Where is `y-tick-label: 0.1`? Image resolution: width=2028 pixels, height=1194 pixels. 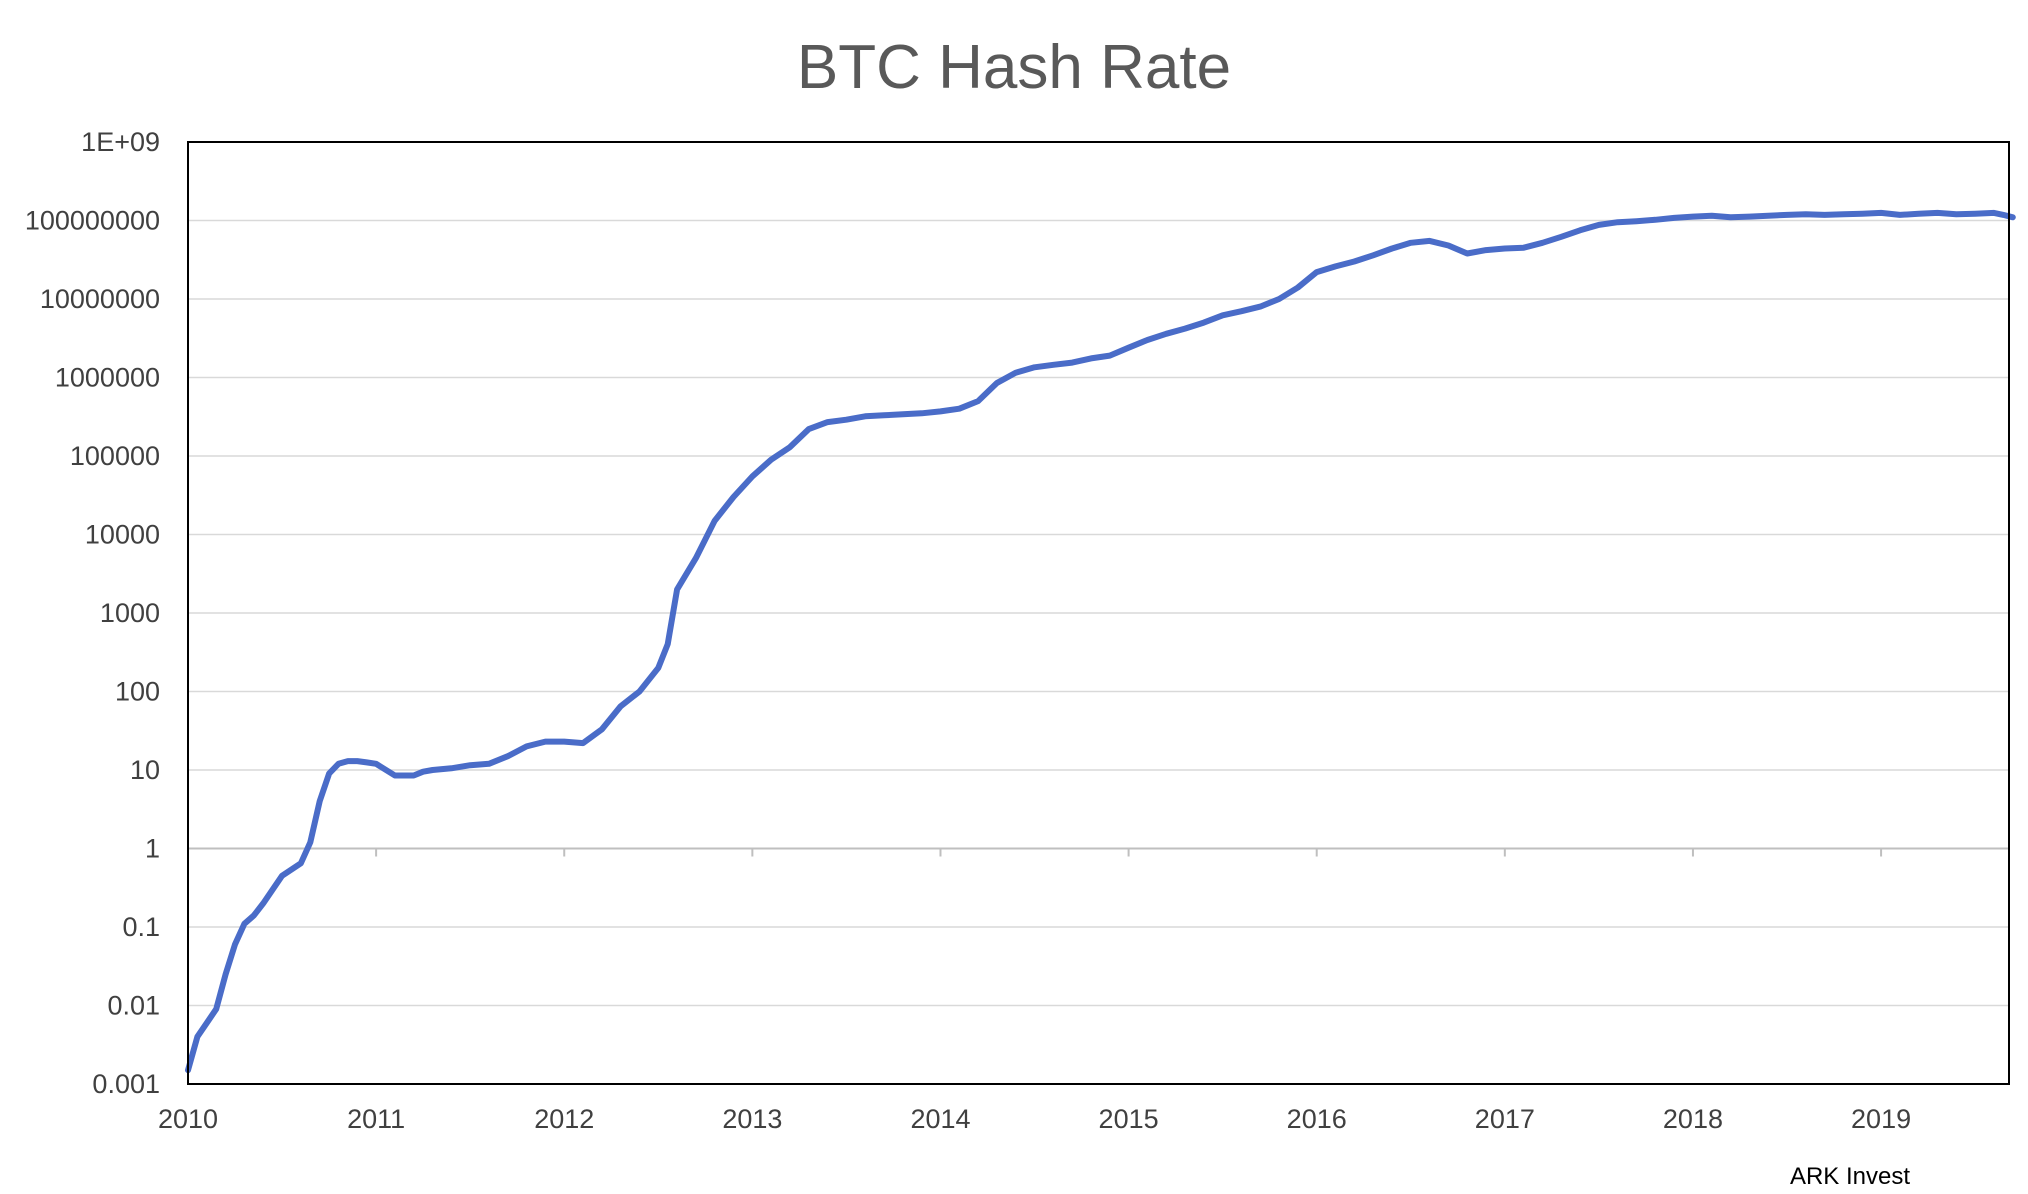
y-tick-label: 0.1 is located at coordinates (141, 927).